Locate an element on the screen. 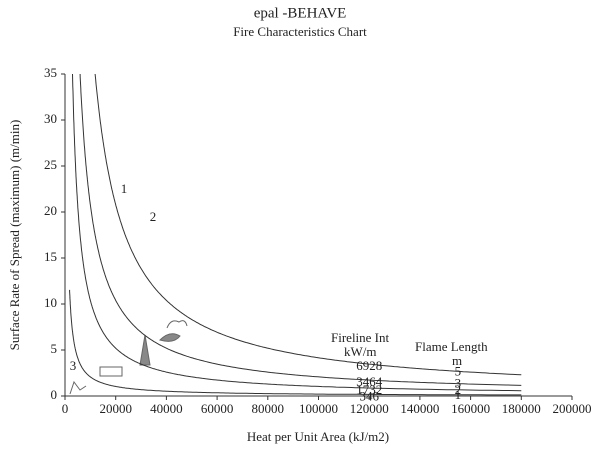 Image resolution: width=594 pixels, height=453 pixels. icon-smoke is located at coordinates (170, 337).